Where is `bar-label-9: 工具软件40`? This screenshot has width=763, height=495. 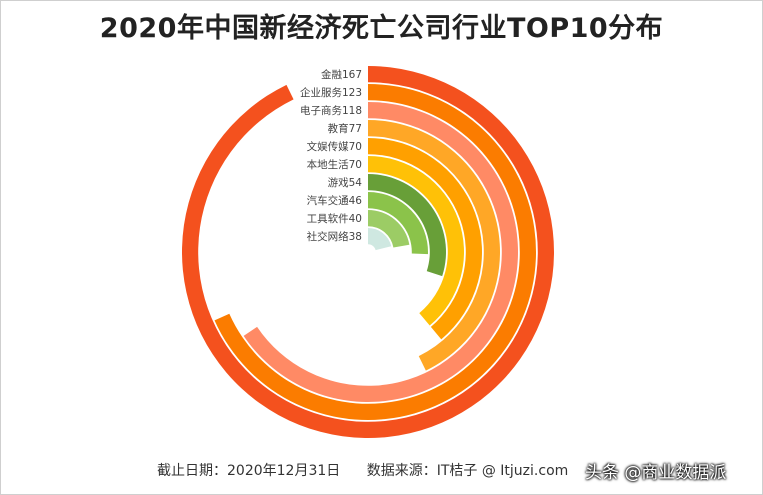
bar-label-9: 工具软件40 is located at coordinates (334, 218).